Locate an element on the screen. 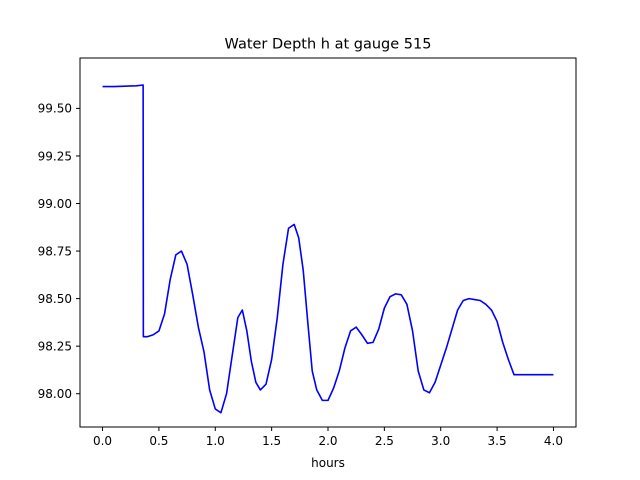  y-axis: 98.00 98.25 98.50 98.75 99.00 99.25 99.50 is located at coordinates (59, 251).